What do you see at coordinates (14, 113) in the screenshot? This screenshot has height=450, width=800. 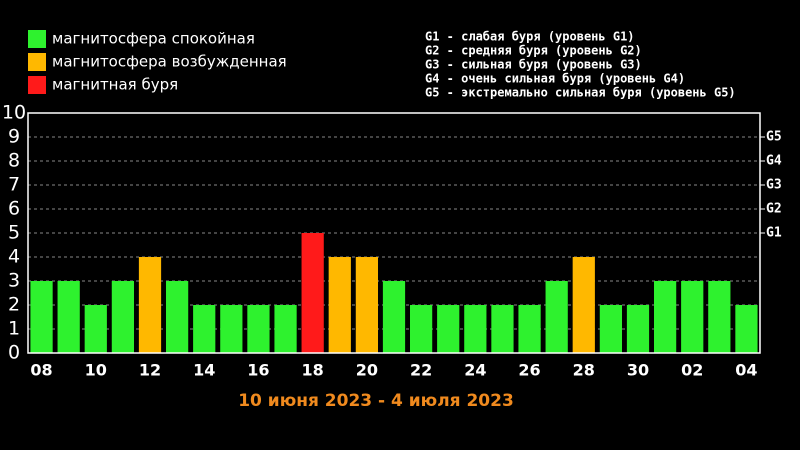 I see `y-tick-label: 10` at bounding box center [14, 113].